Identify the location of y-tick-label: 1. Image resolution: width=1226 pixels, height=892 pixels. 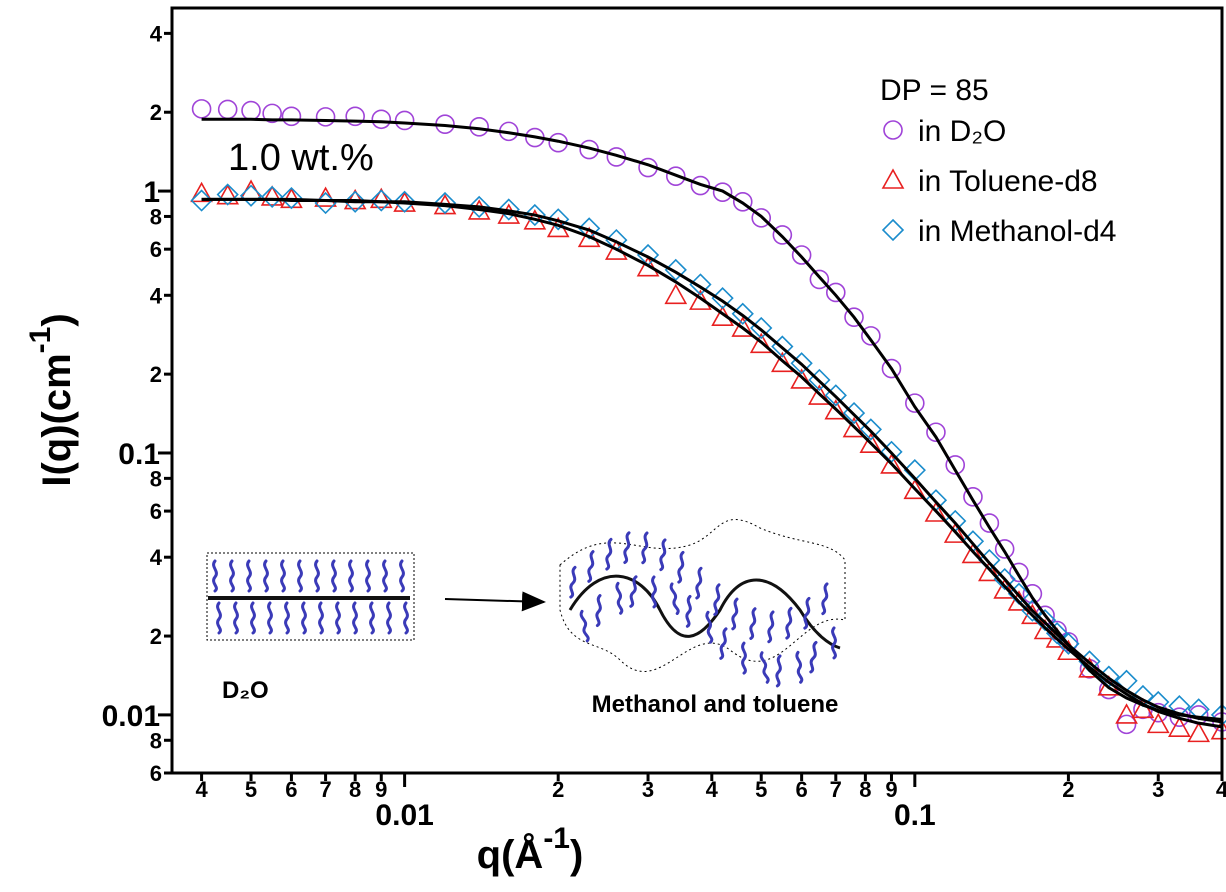
(151, 192).